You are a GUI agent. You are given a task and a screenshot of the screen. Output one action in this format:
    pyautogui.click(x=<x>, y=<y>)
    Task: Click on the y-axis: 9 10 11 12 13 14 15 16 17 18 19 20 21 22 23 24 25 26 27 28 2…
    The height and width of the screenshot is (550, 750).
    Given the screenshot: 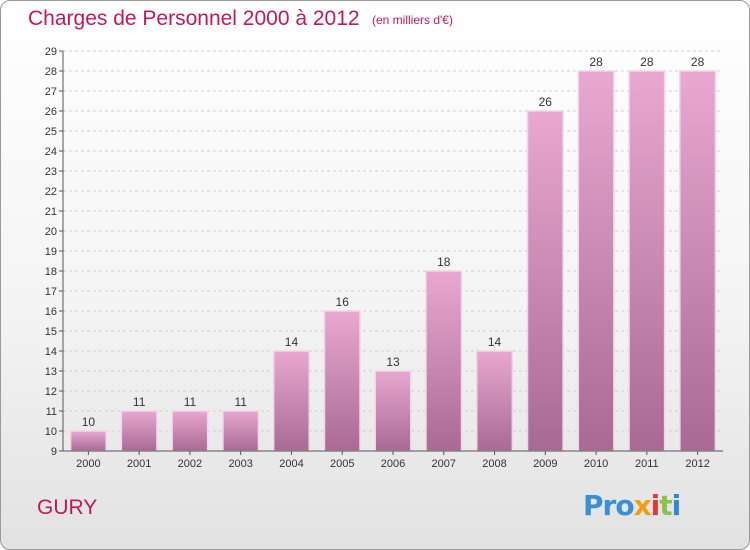 What is the action you would take?
    pyautogui.click(x=54, y=252)
    